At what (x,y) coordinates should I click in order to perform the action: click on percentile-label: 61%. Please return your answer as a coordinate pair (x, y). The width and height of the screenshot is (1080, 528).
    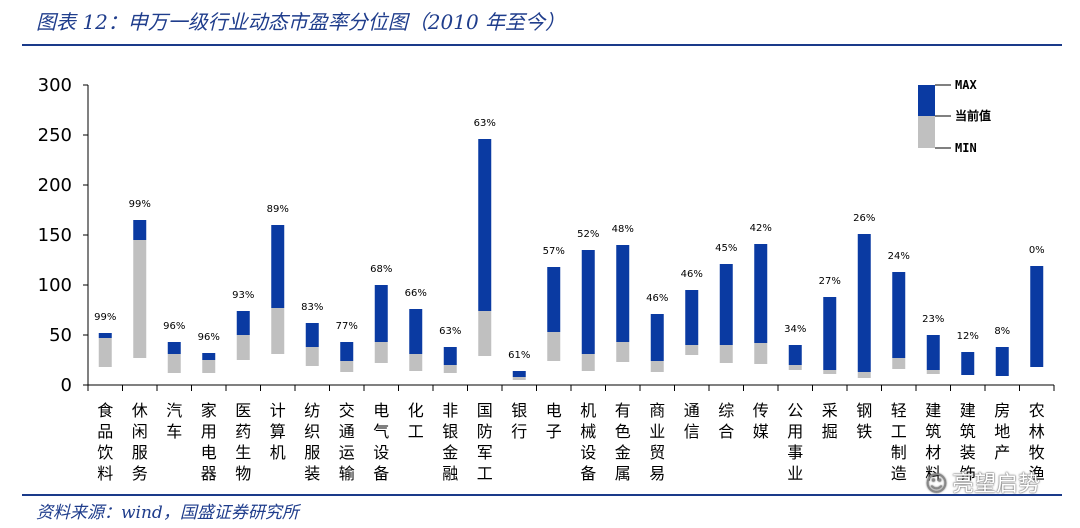
    Looking at the image, I should click on (519, 355).